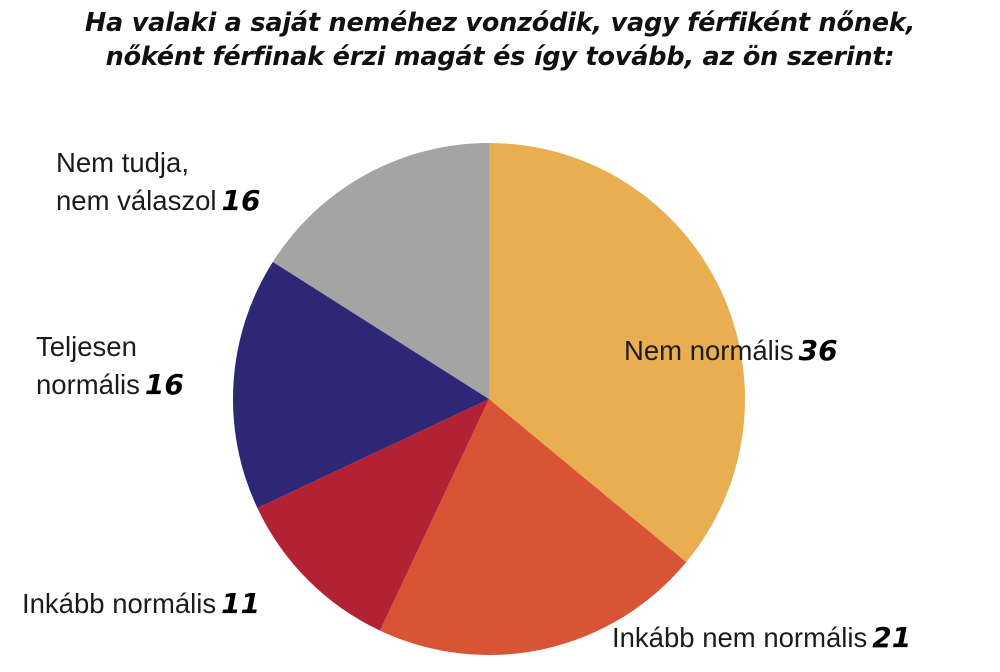  I want to click on slice-label-teljesen-normalis: Teljesen normális 16, so click(110, 366).